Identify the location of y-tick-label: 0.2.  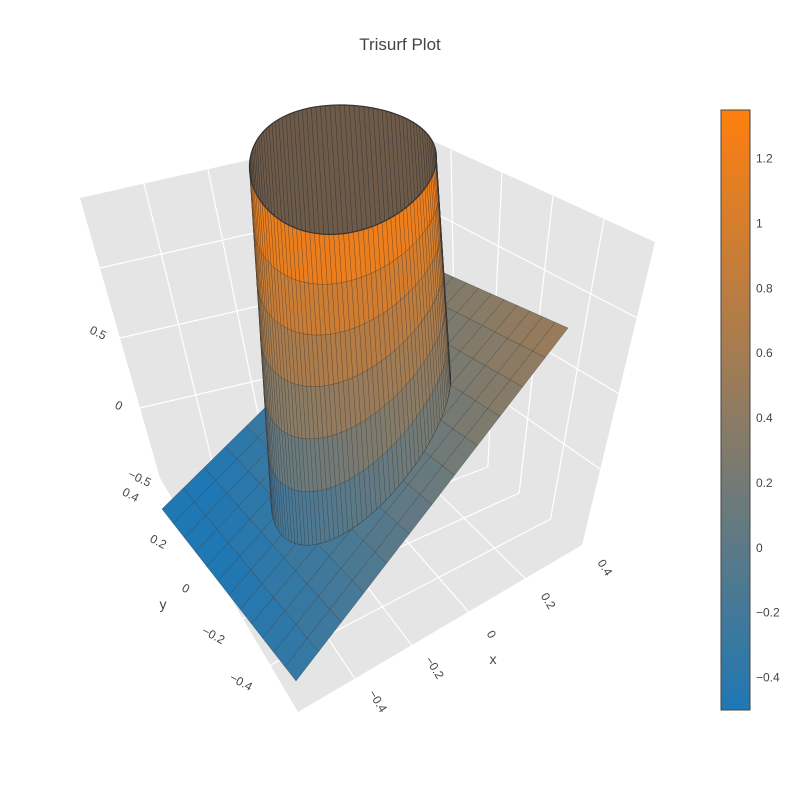
(159, 542).